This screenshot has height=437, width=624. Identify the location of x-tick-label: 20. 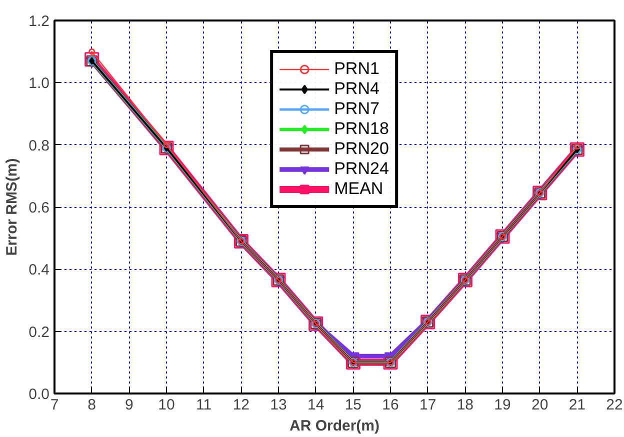
(539, 405).